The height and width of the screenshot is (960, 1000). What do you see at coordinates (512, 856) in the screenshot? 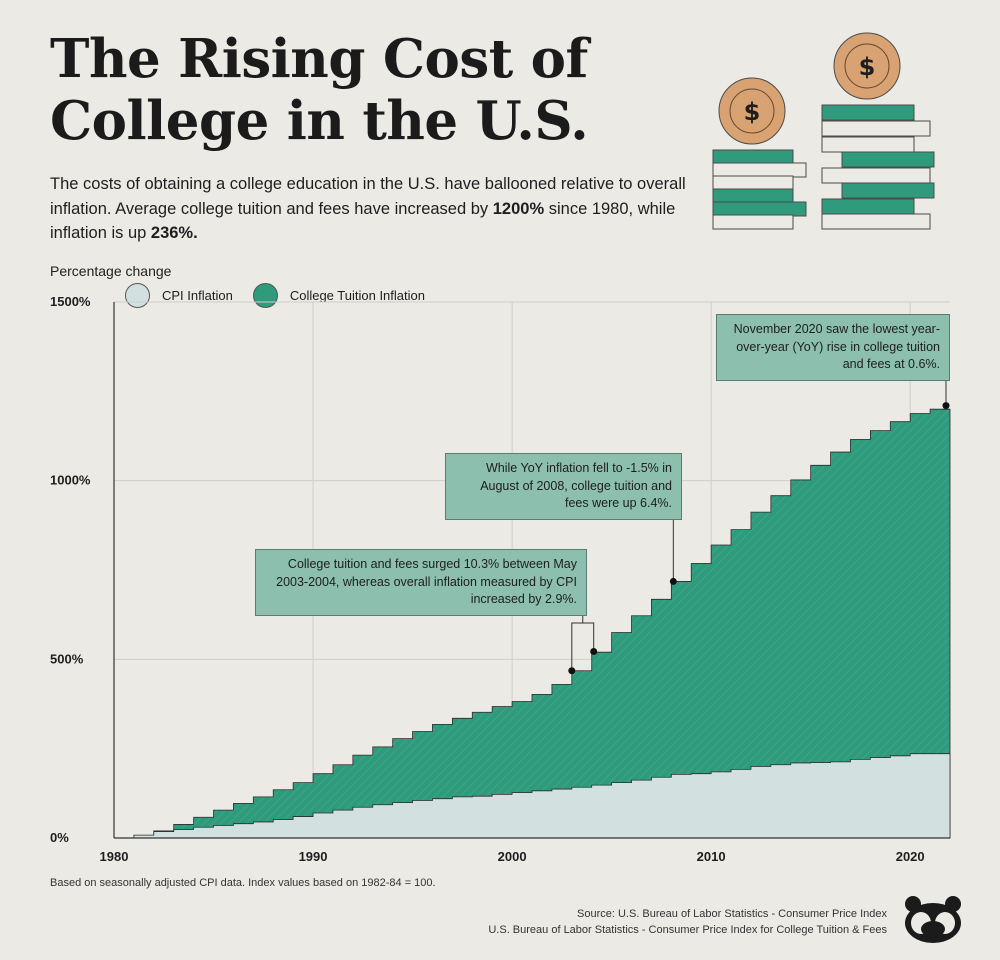
I see `x-tick-label: 2000` at bounding box center [512, 856].